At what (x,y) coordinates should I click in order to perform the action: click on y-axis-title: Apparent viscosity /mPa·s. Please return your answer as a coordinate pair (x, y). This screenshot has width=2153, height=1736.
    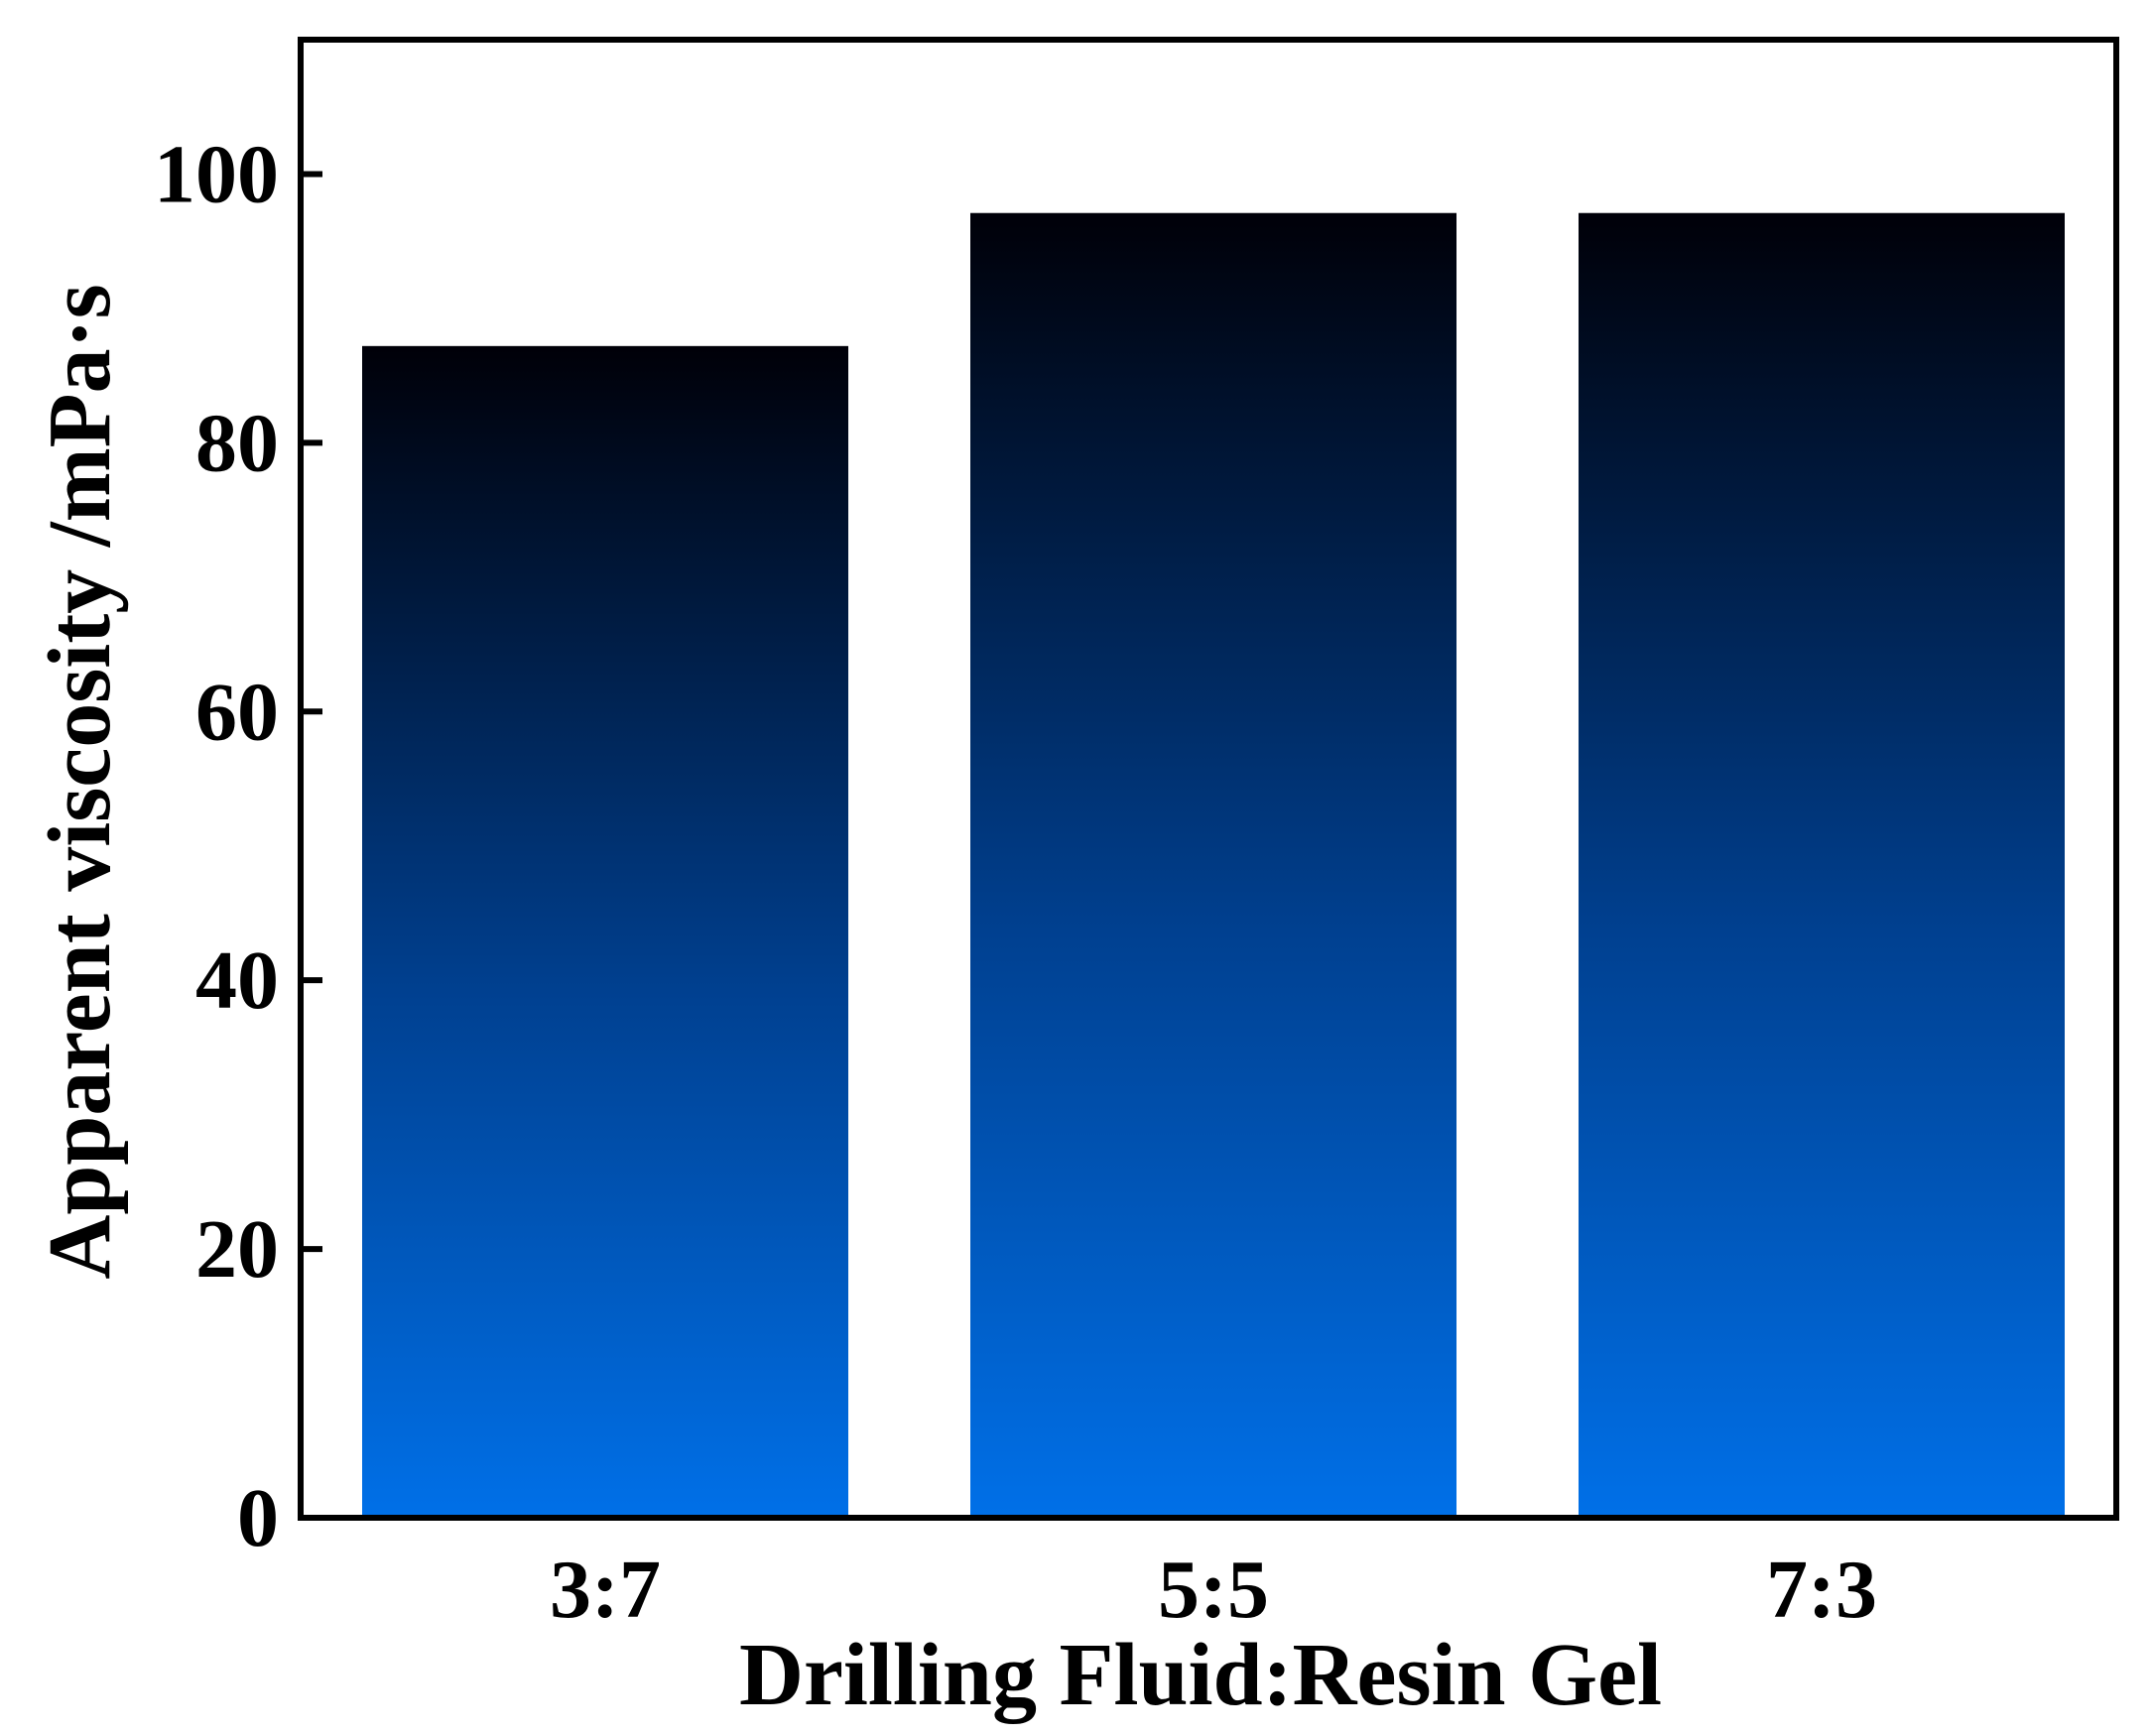
    Looking at the image, I should click on (80, 781).